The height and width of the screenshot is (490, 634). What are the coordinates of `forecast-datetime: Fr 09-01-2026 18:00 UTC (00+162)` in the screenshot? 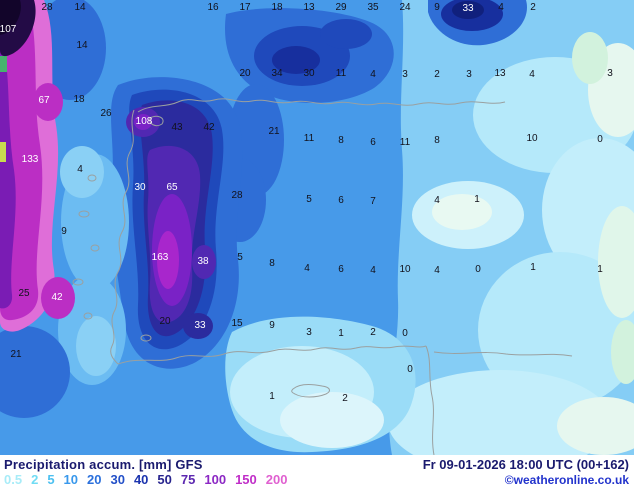 It's located at (525, 464).